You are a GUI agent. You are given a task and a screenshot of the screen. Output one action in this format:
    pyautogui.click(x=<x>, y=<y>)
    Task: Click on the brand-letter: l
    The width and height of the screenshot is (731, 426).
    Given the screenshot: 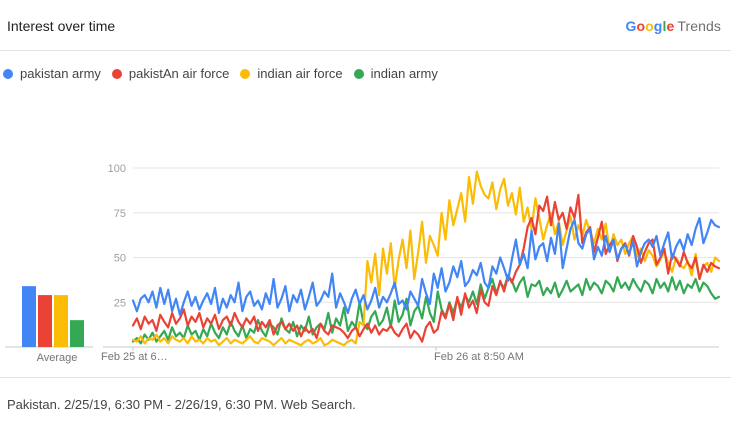 What is the action you would take?
    pyautogui.click(x=664, y=26)
    